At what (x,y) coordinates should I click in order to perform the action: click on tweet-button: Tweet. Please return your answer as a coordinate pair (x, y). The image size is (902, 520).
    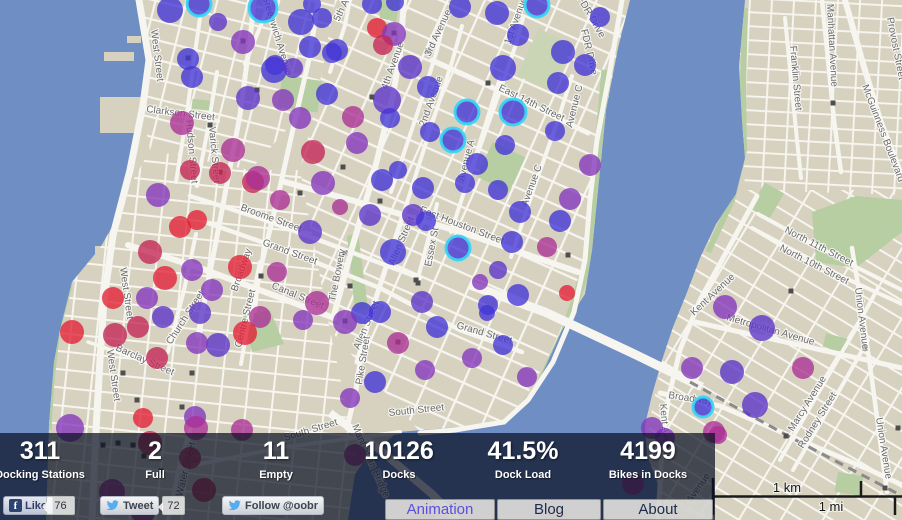
    Looking at the image, I should click on (130, 505).